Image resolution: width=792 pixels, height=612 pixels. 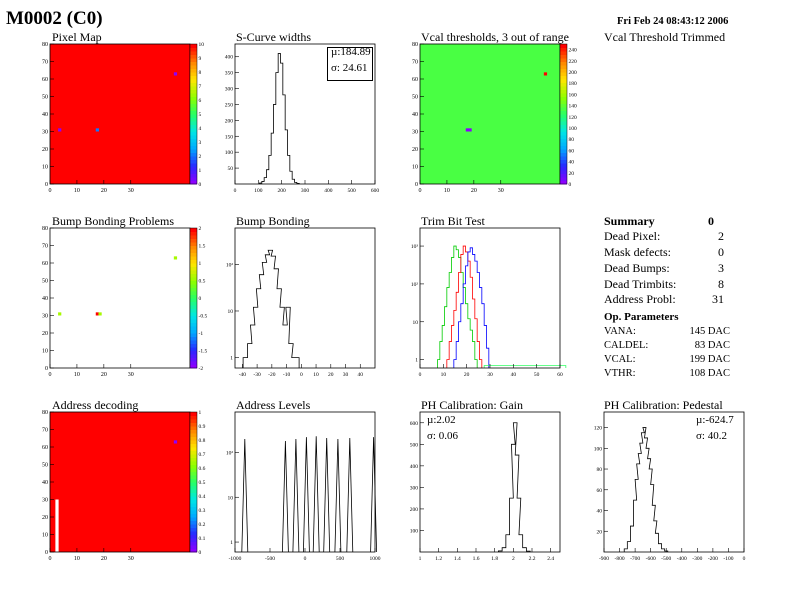 I want to click on palette-label: 1, so click(x=200, y=264).